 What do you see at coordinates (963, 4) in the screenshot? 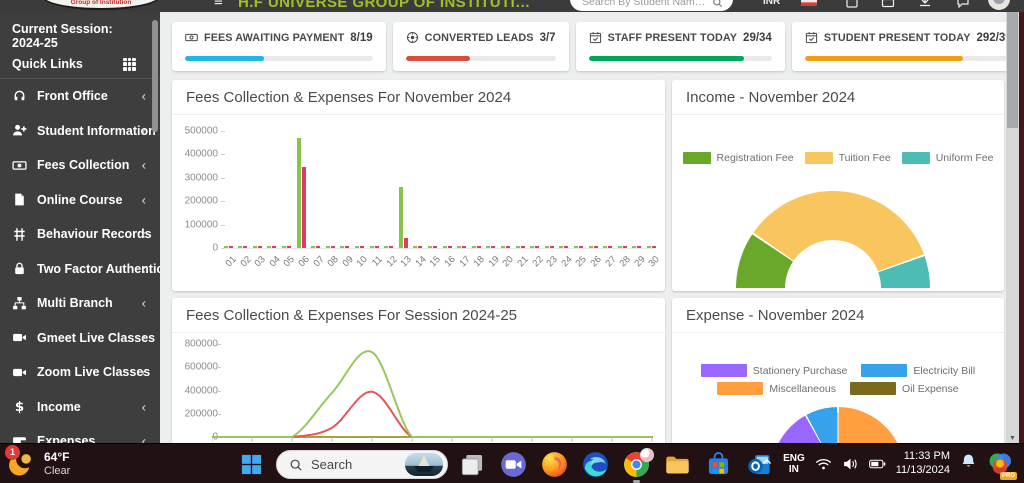
I see `chat-icon` at bounding box center [963, 4].